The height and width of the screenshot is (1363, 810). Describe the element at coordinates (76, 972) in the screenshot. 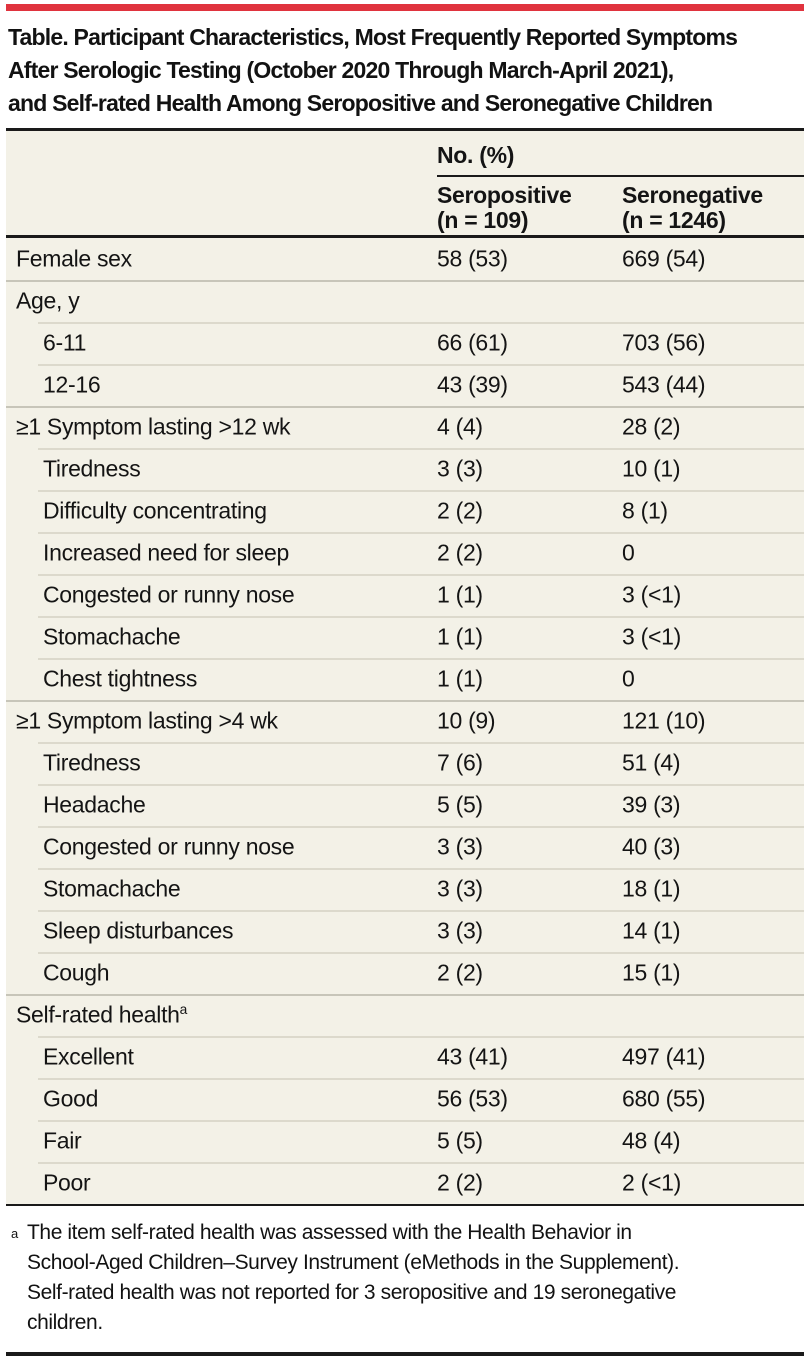

I see `row-label: Cough` at that location.